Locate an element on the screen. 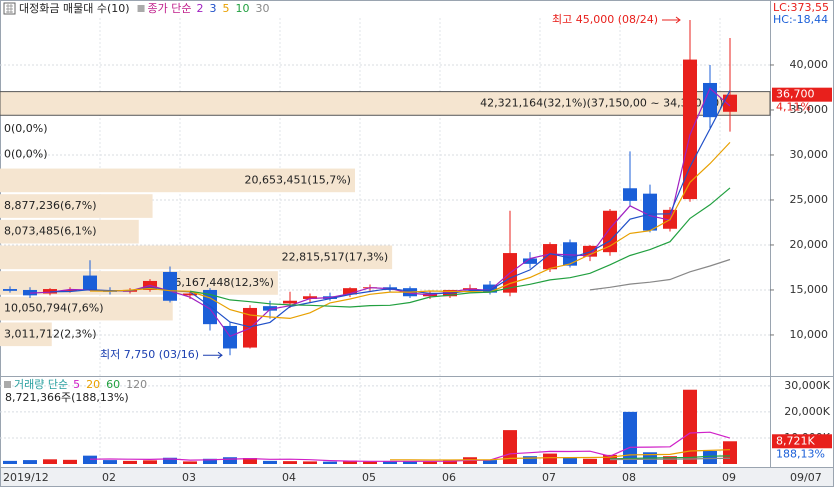  change-label: 4,11% is located at coordinates (793, 107).